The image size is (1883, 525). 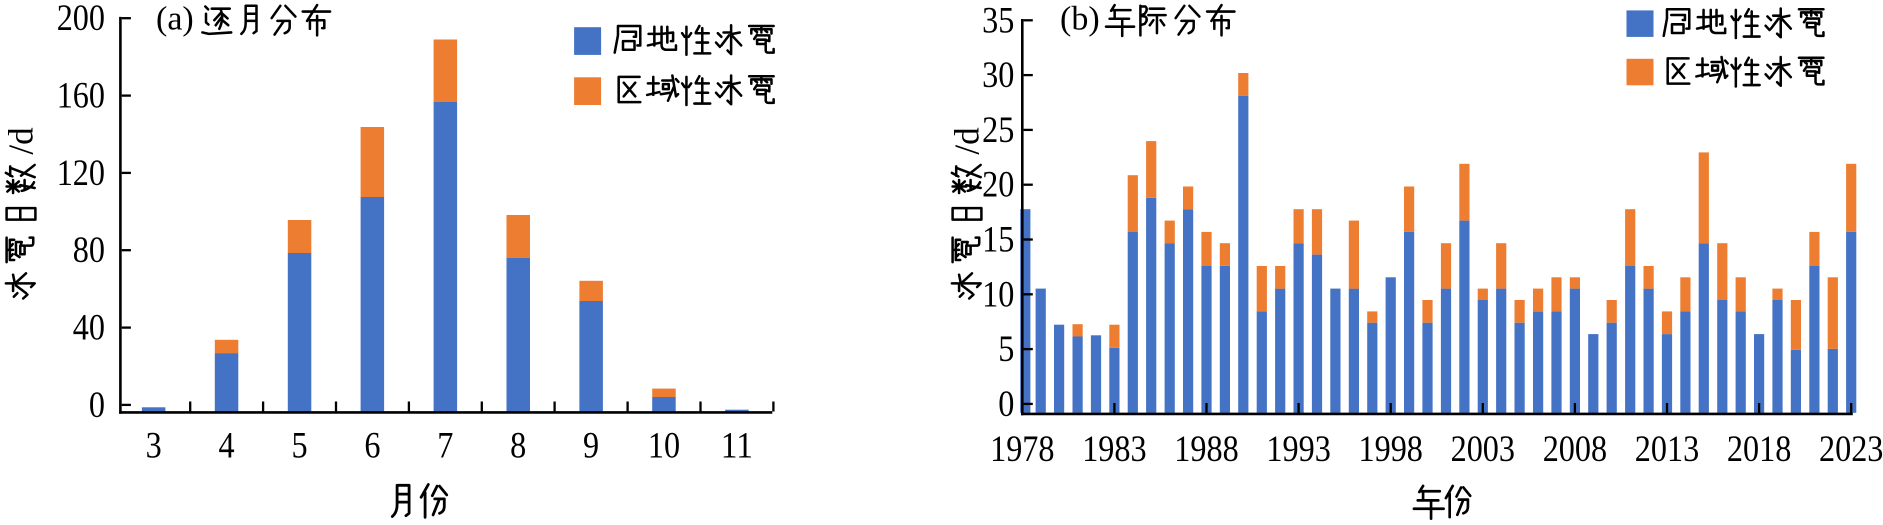 What do you see at coordinates (81, 19) in the screenshot?
I see `svg-text: 200` at bounding box center [81, 19].